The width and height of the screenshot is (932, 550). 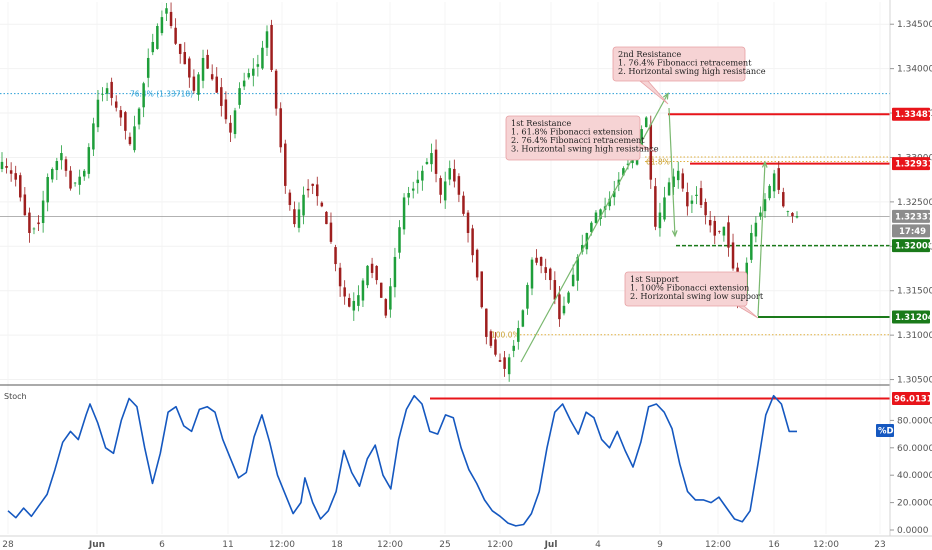 I want to click on trend-arrows, so click(x=644, y=227).